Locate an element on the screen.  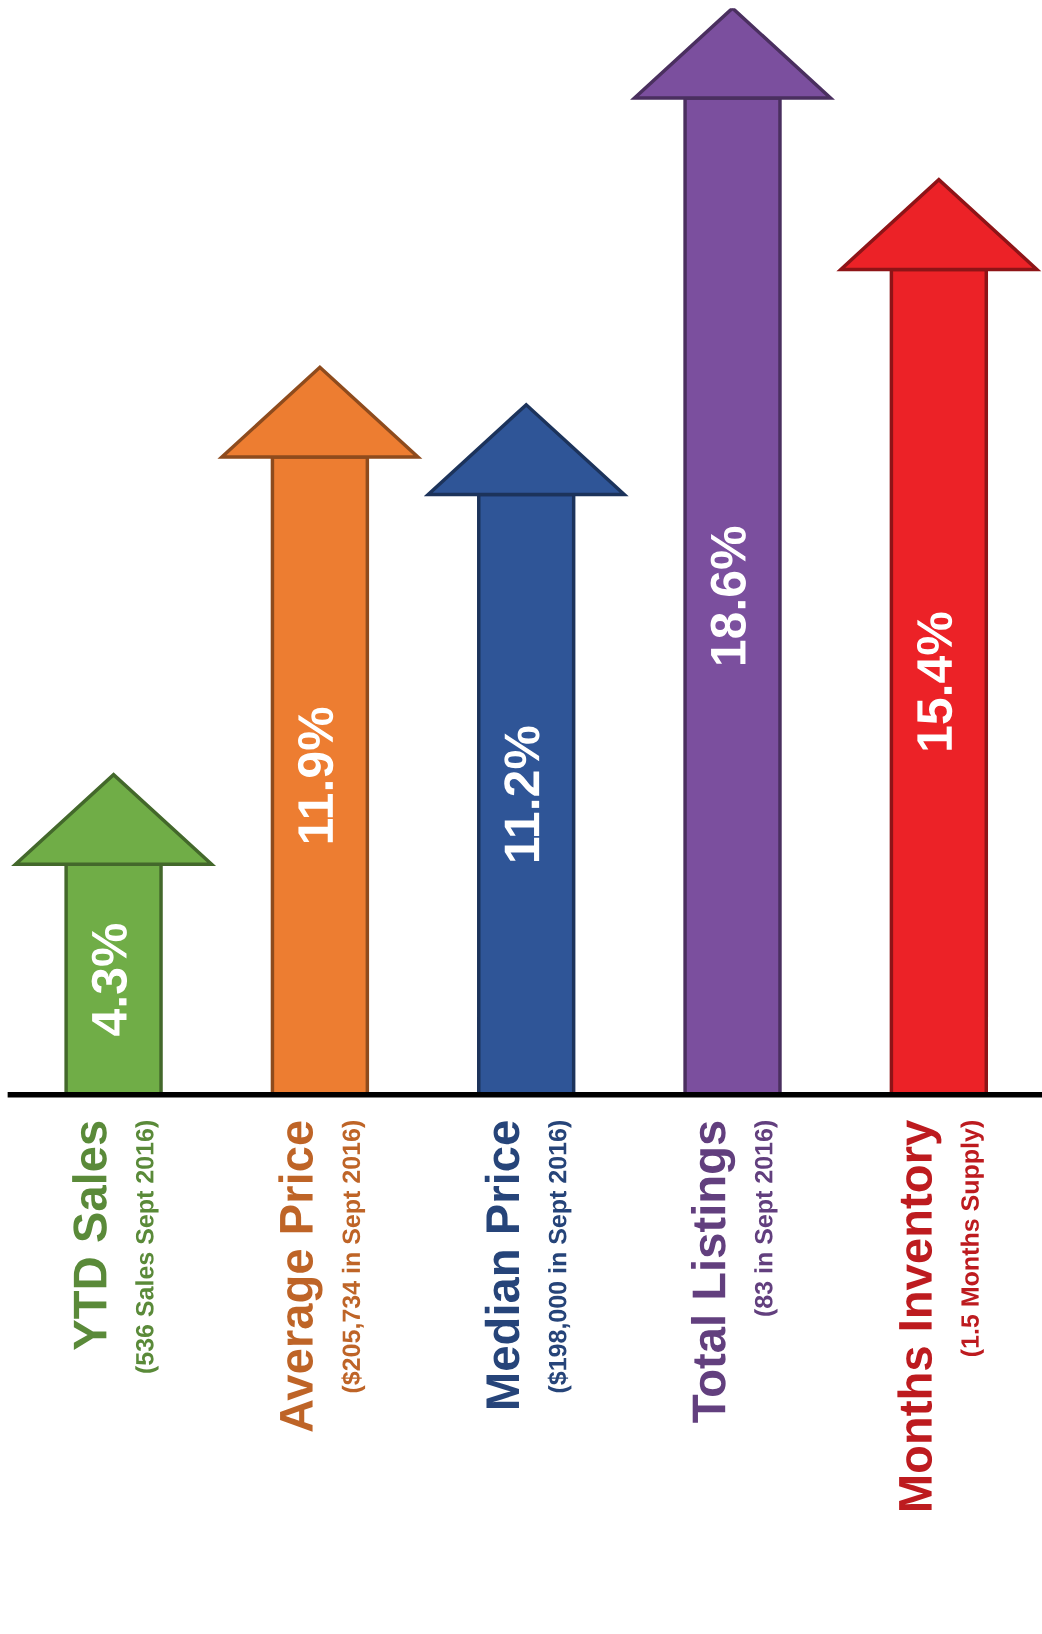
x-tick-label: Median Price ($198,000 in Sept 2016) is located at coordinates (528, 1264).